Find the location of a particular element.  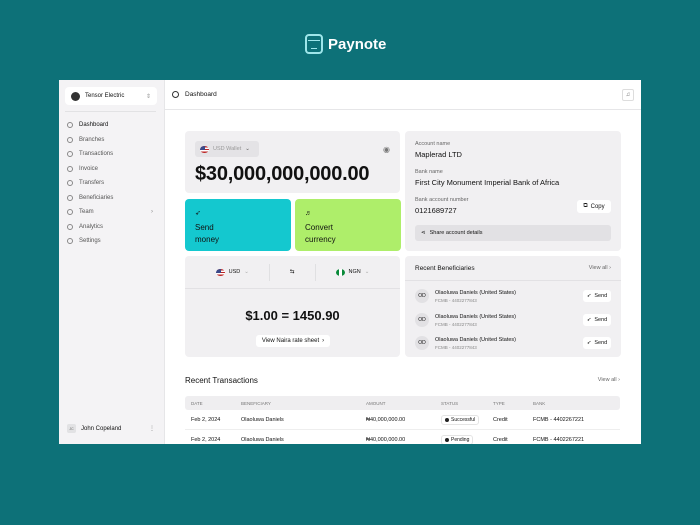

view-all-beneficiaries-link: View all › is located at coordinates (599, 268).